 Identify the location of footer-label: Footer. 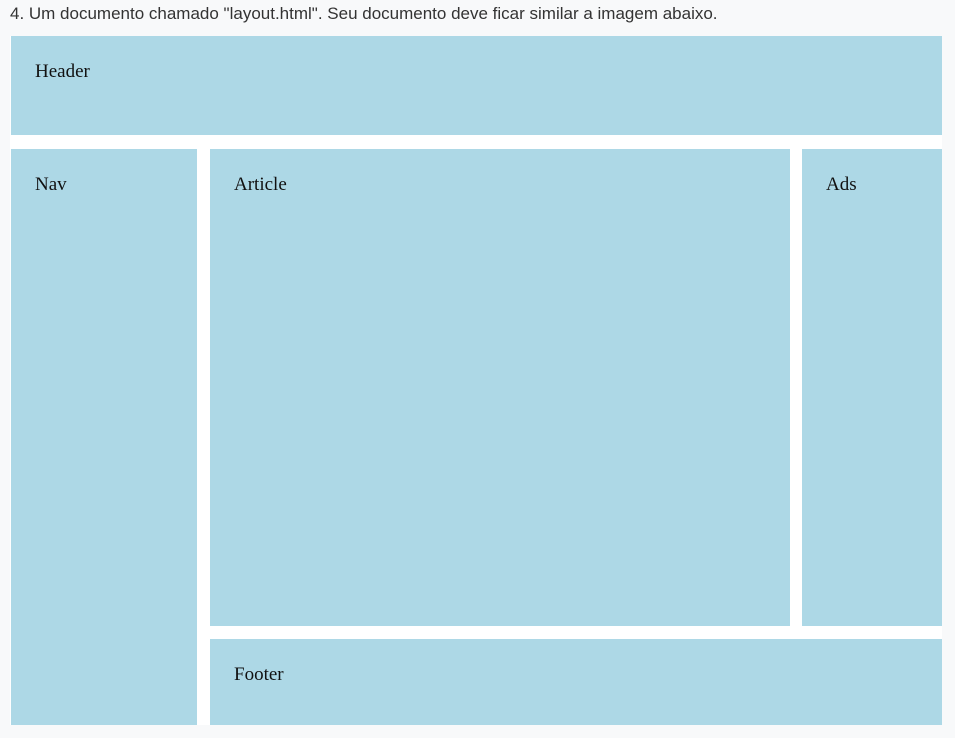
(259, 674).